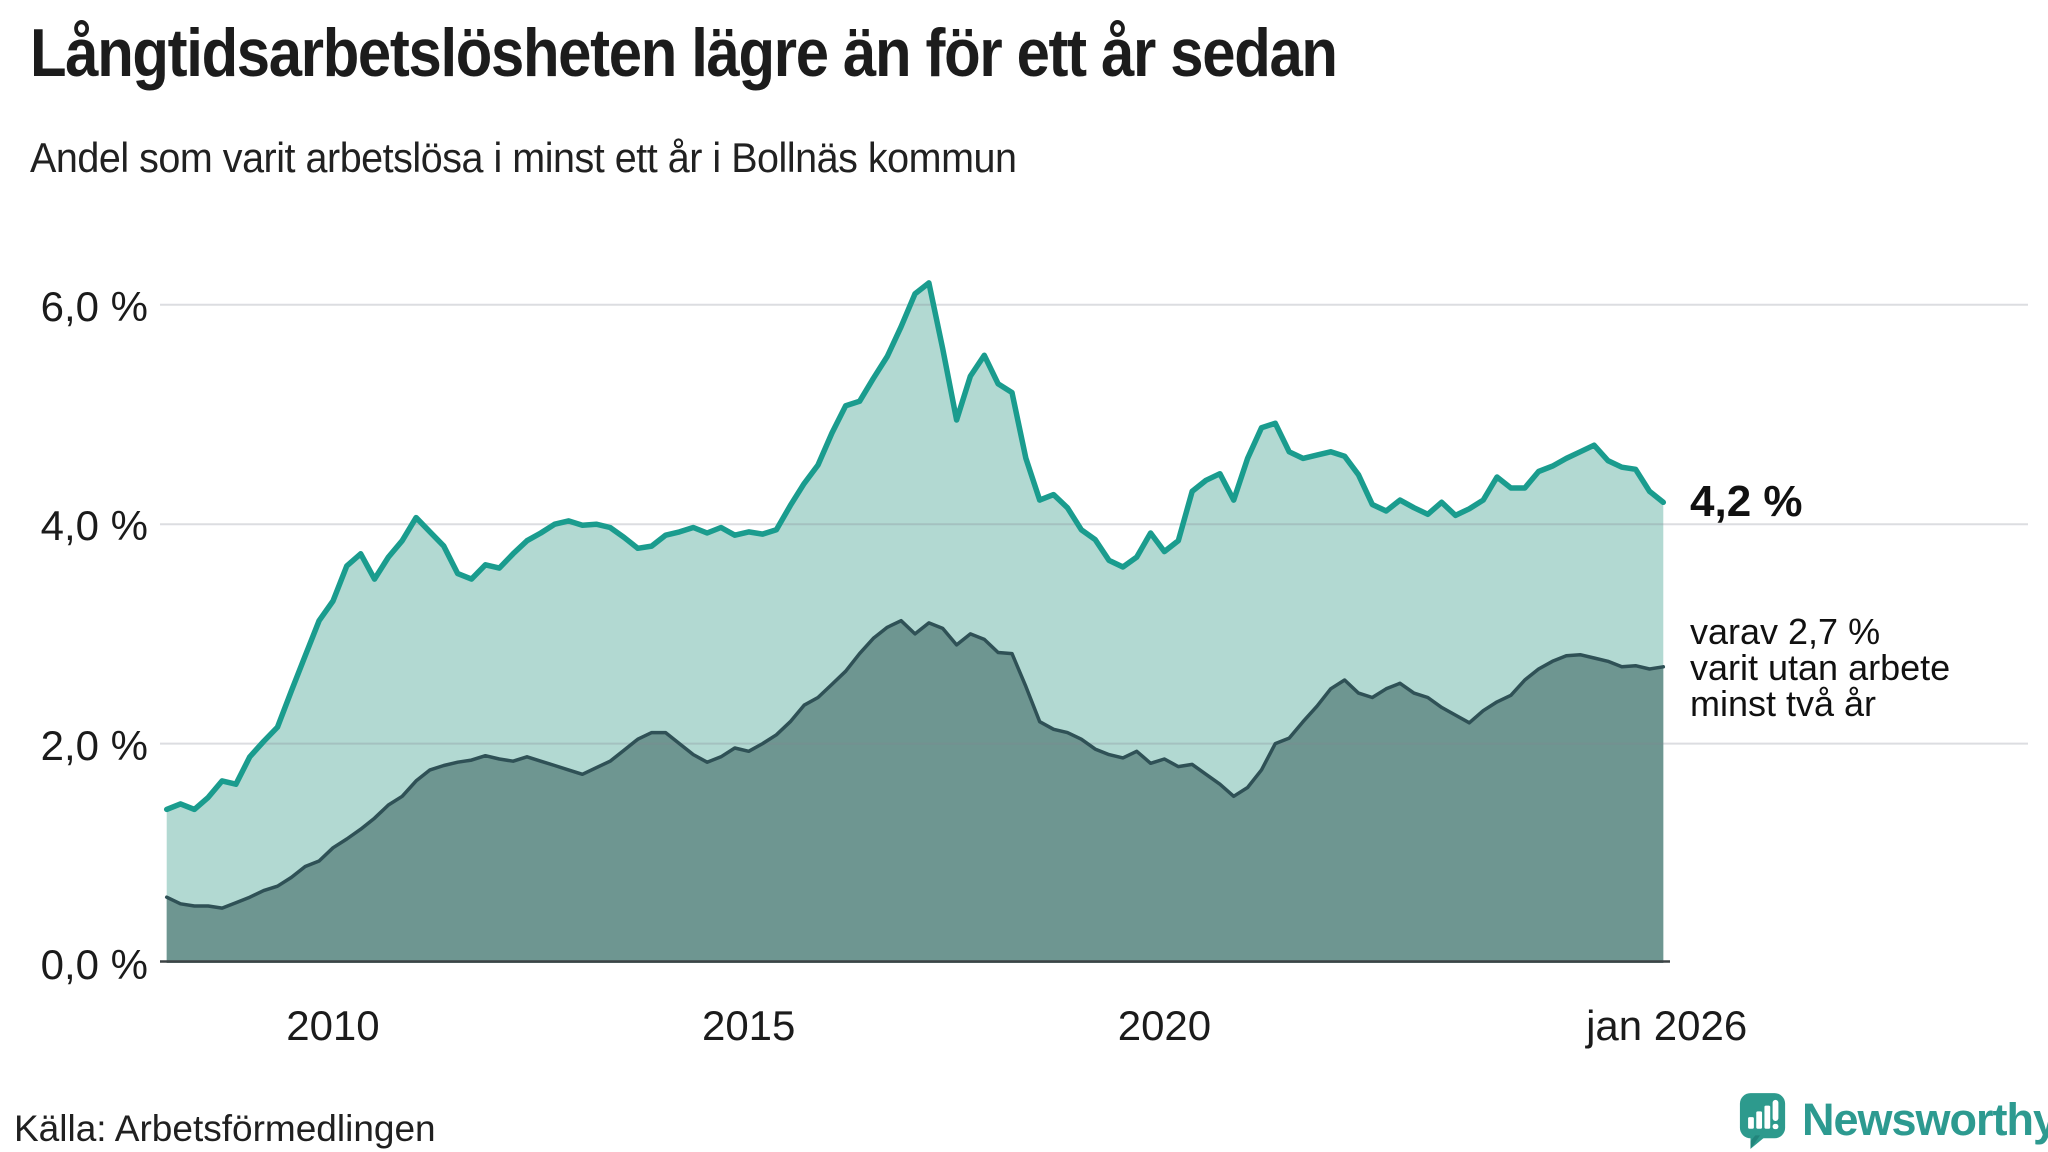 The image size is (2048, 1152). Describe the element at coordinates (94, 306) in the screenshot. I see `y-axis-label: 6,0 %` at that location.